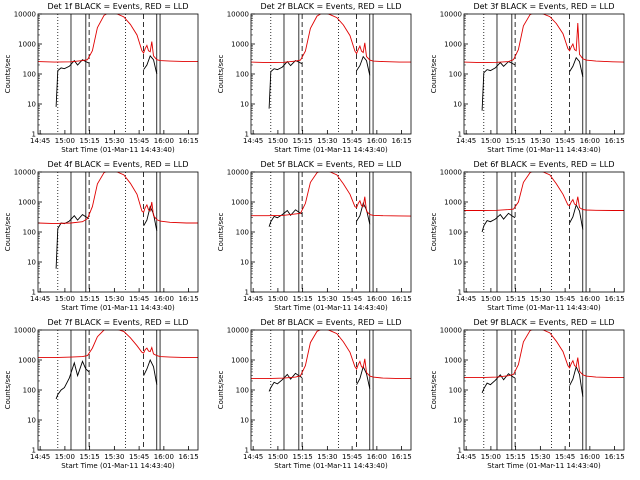 The height and width of the screenshot is (480, 640). Describe the element at coordinates (117, 164) in the screenshot. I see `chart-title: Det 4f BLACK = Events, RED = LLD` at that location.